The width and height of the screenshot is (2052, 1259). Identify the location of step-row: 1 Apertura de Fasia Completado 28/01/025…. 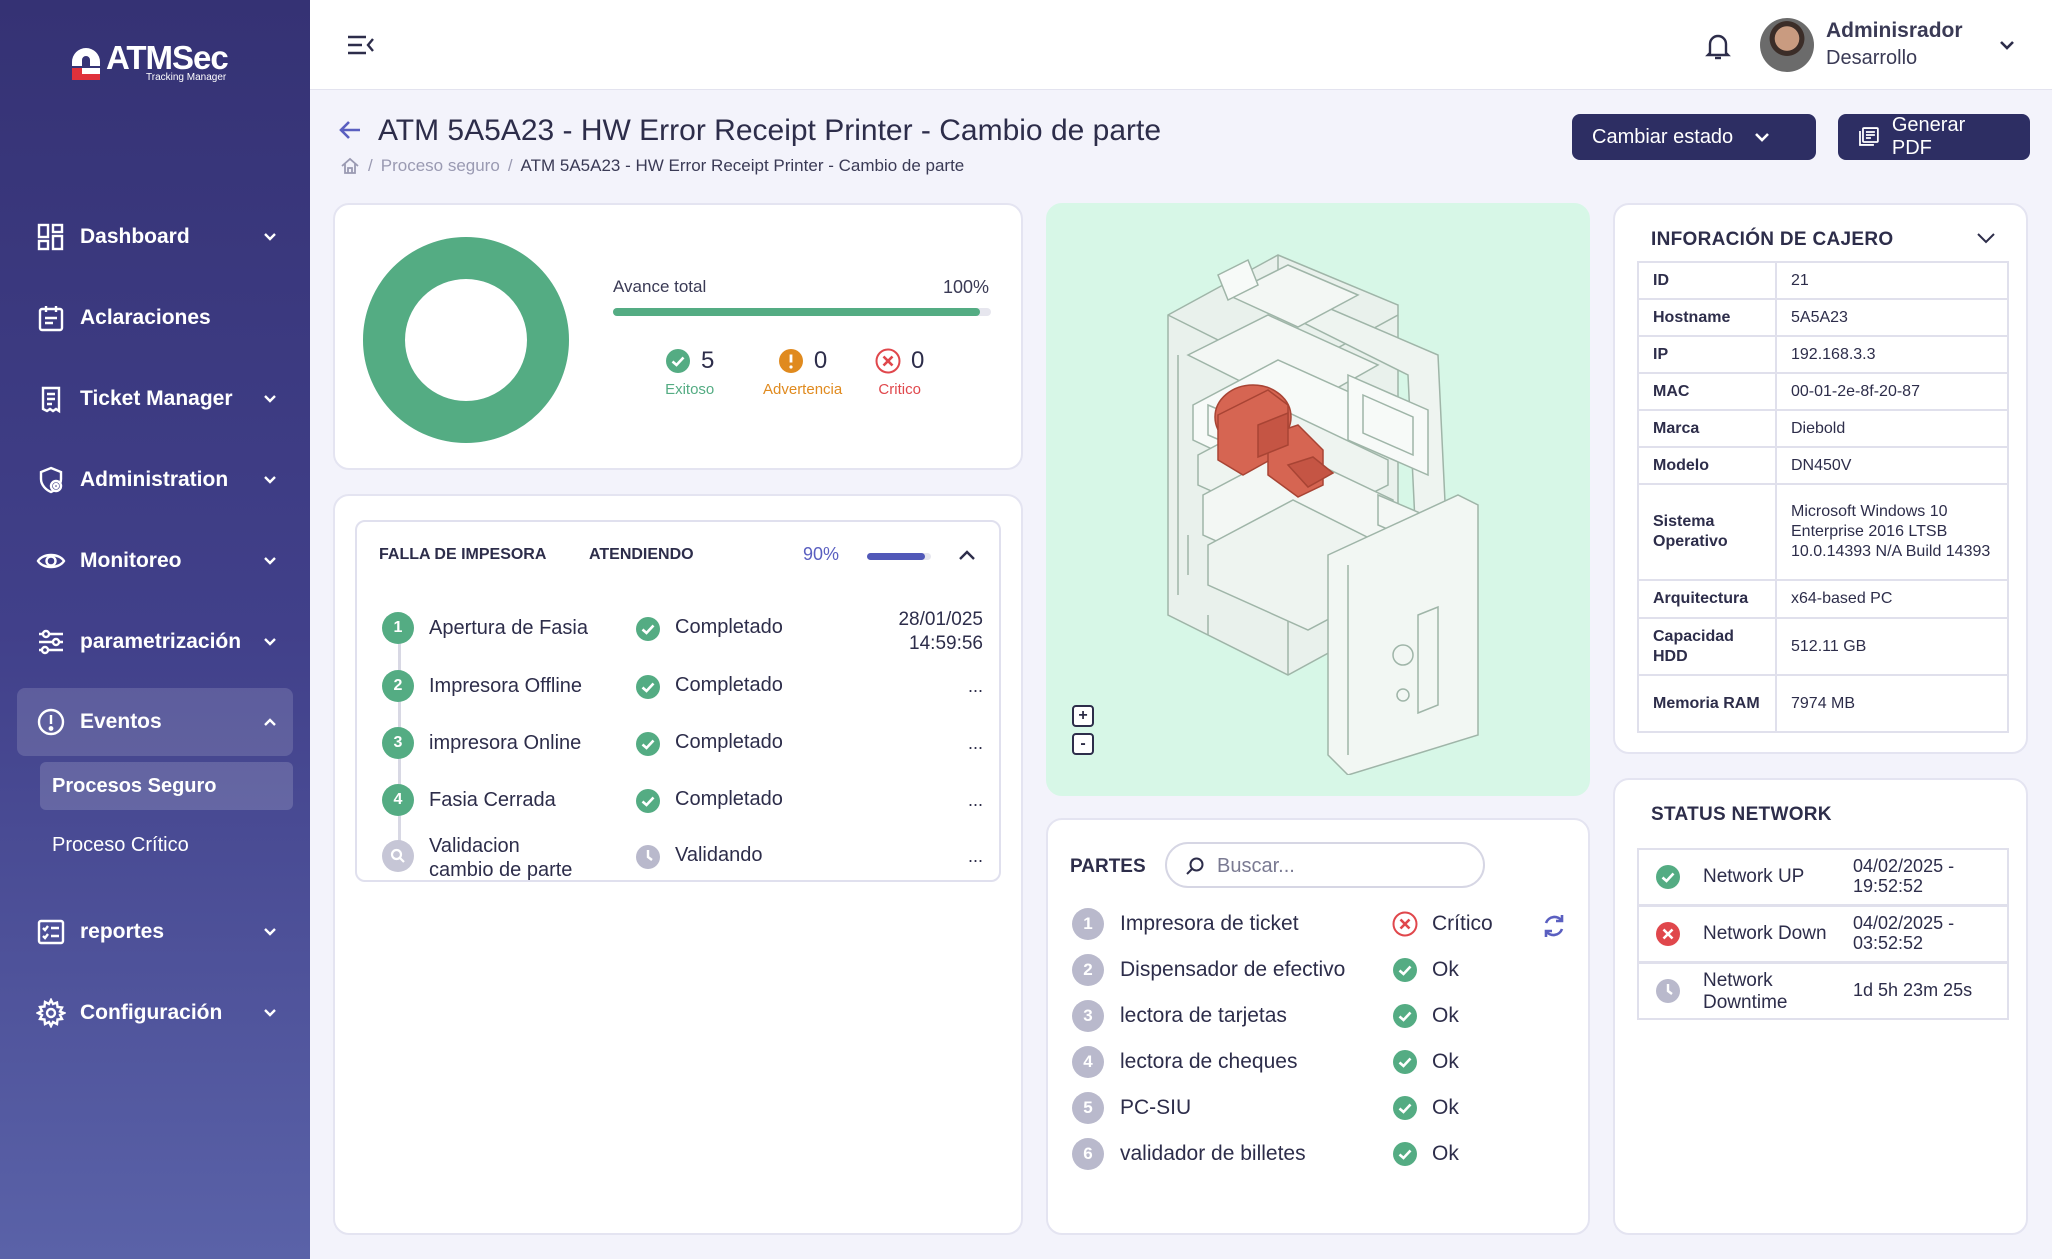
(680, 633).